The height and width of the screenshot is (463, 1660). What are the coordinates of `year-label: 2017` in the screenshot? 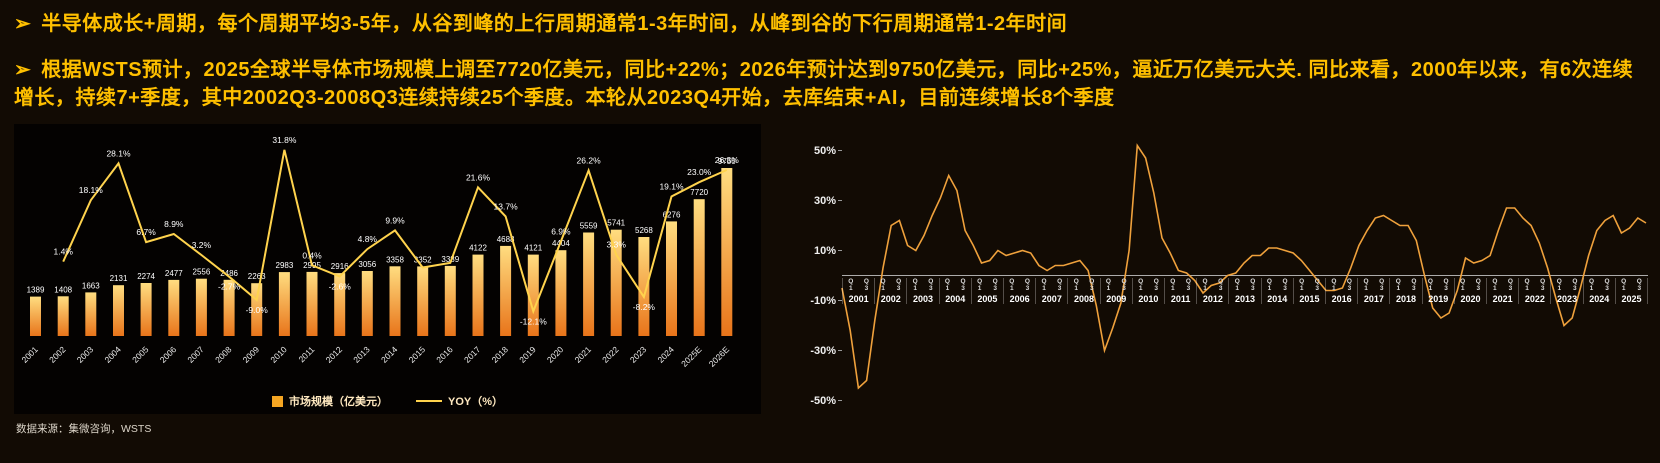 It's located at (1373, 299).